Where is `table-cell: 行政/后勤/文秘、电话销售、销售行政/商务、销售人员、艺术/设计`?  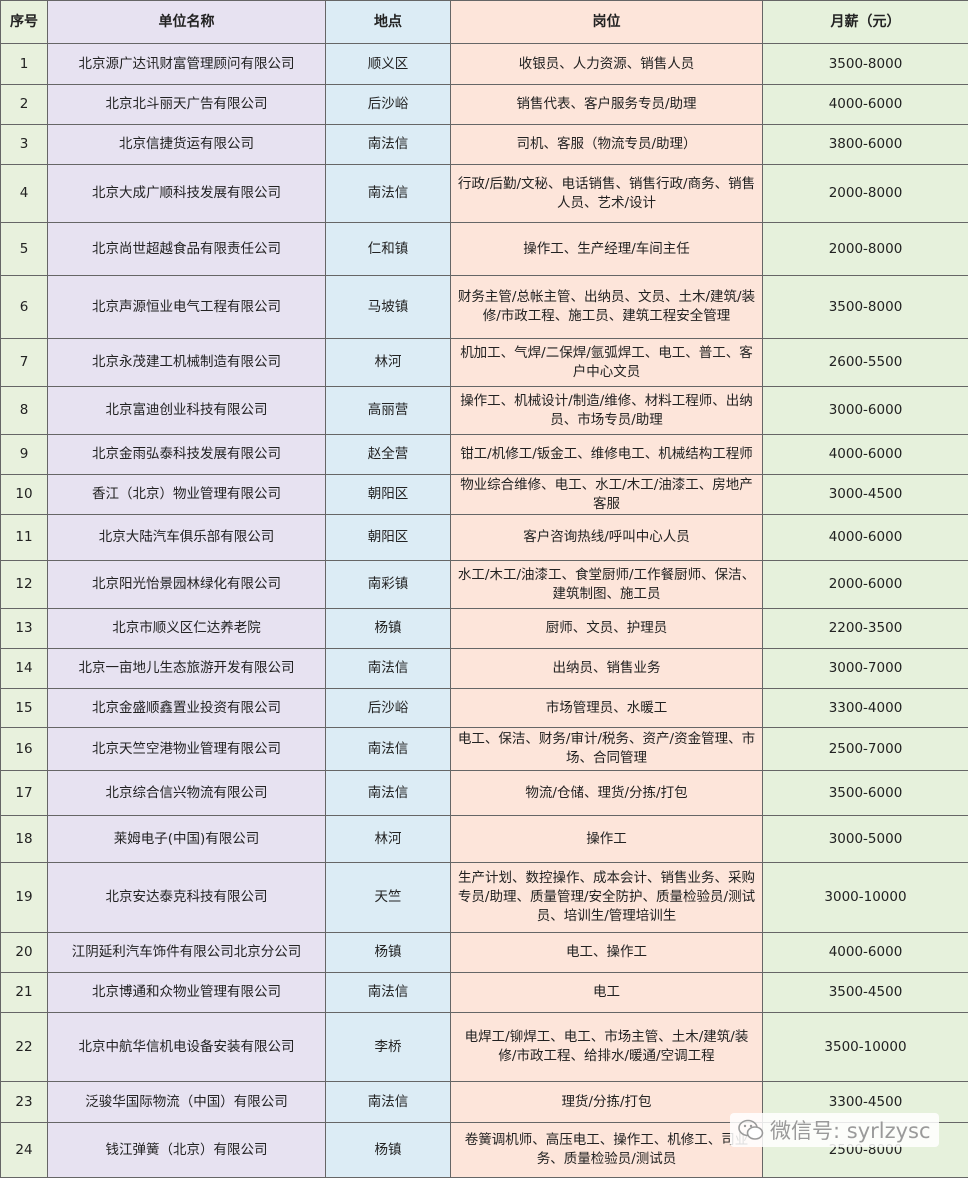
table-cell: 行政/后勤/文秘、电话销售、销售行政/商务、销售人员、艺术/设计 is located at coordinates (607, 194).